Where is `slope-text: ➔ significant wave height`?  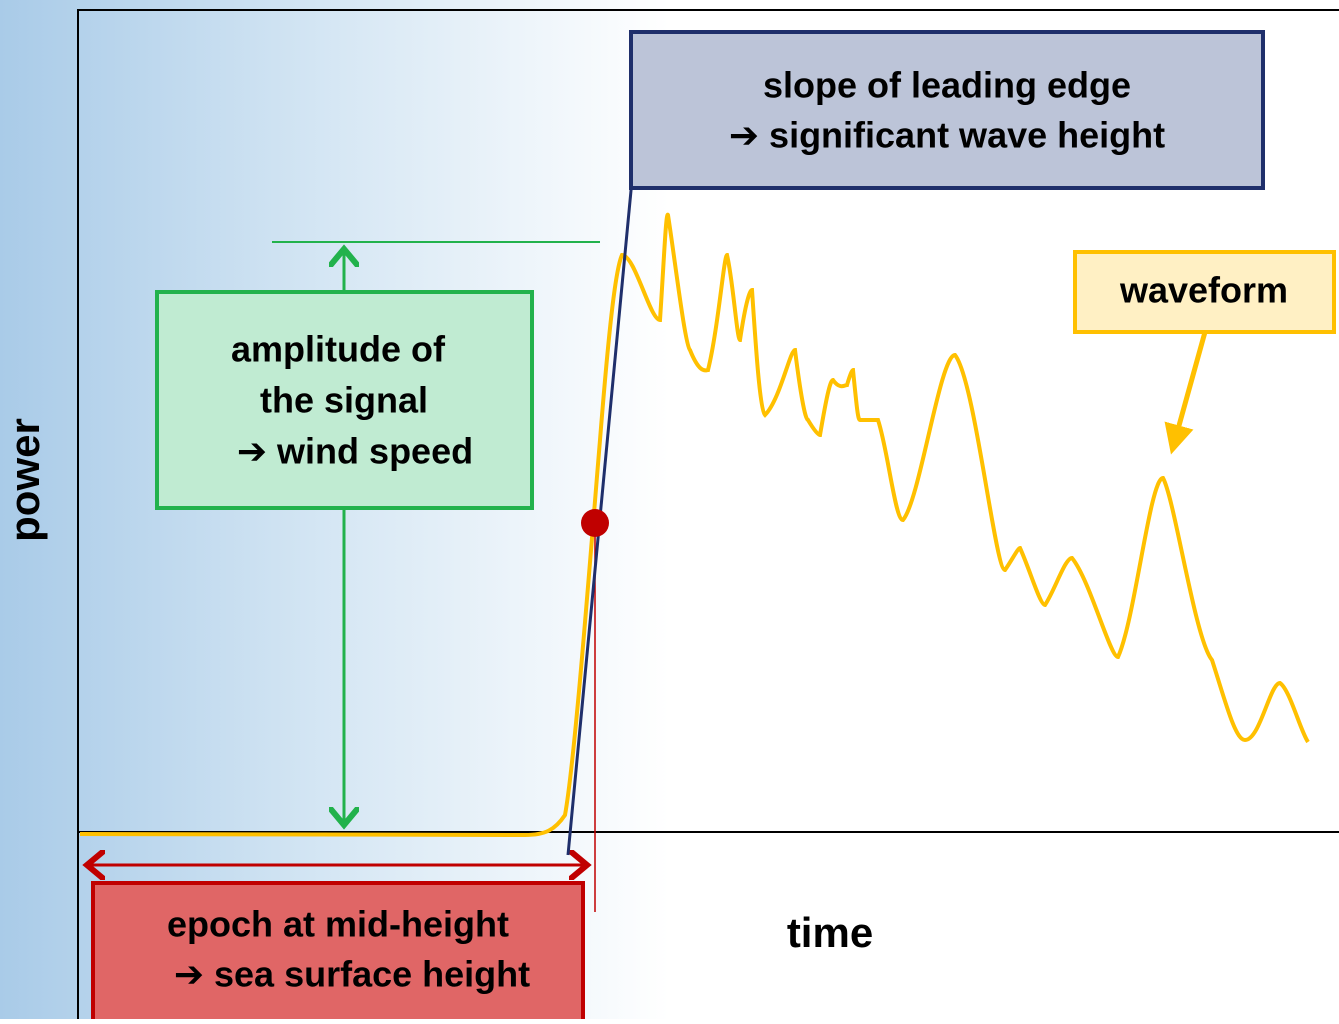
slope-text: ➔ significant wave height is located at coordinates (947, 135).